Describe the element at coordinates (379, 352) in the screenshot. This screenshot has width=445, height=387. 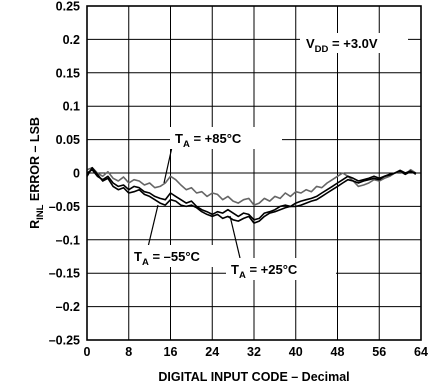
I see `x-tick-label: 56` at that location.